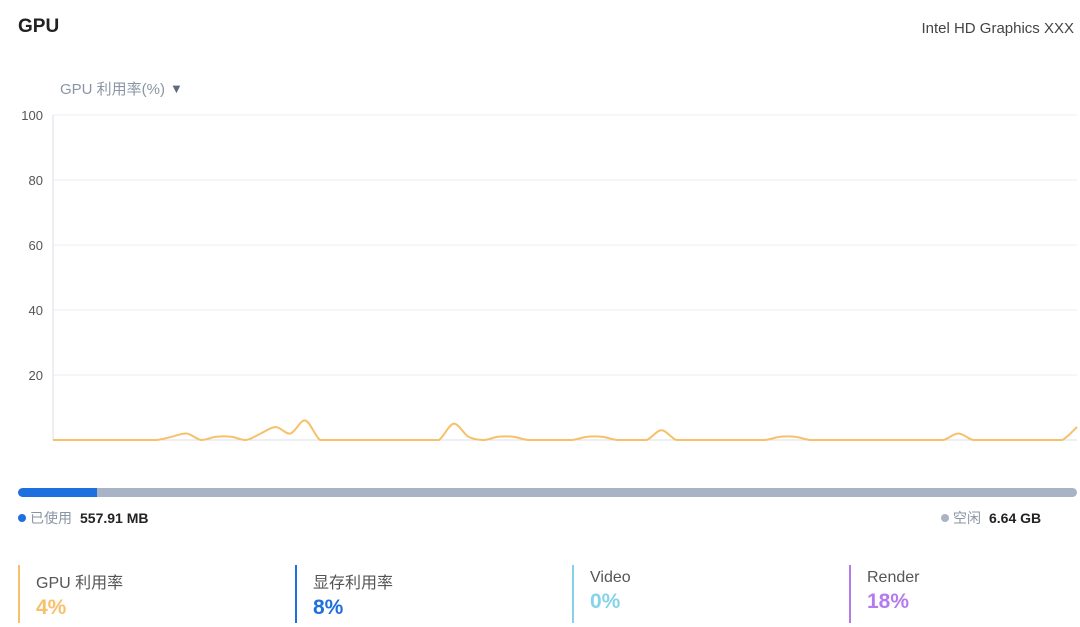  Describe the element at coordinates (176, 88) in the screenshot. I see `caret-down-icon: ▼` at that location.